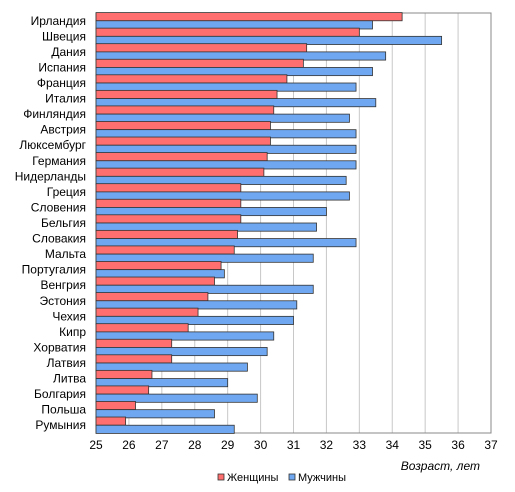 This screenshot has width=515, height=492. What do you see at coordinates (360, 445) in the screenshot?
I see `x-tick-label: 33` at bounding box center [360, 445].